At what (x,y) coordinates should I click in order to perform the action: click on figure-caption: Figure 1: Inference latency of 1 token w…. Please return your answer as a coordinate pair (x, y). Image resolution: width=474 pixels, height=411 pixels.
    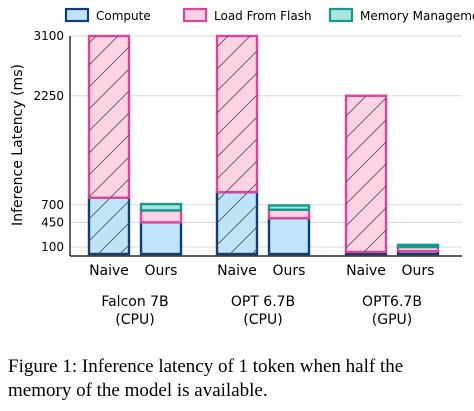
    Looking at the image, I should click on (206, 378).